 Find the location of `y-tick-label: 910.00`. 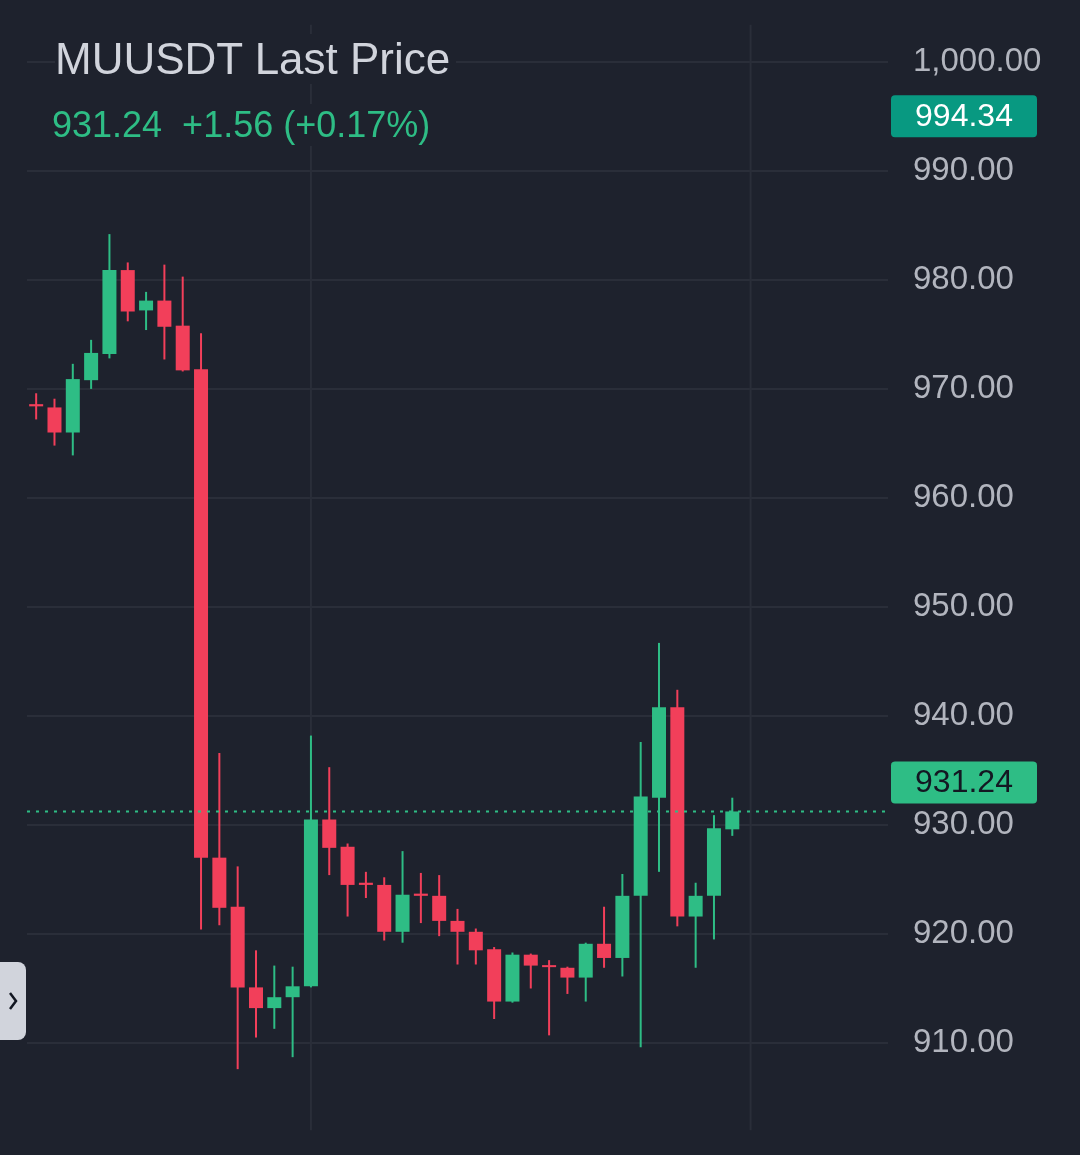

y-tick-label: 910.00 is located at coordinates (963, 1041).